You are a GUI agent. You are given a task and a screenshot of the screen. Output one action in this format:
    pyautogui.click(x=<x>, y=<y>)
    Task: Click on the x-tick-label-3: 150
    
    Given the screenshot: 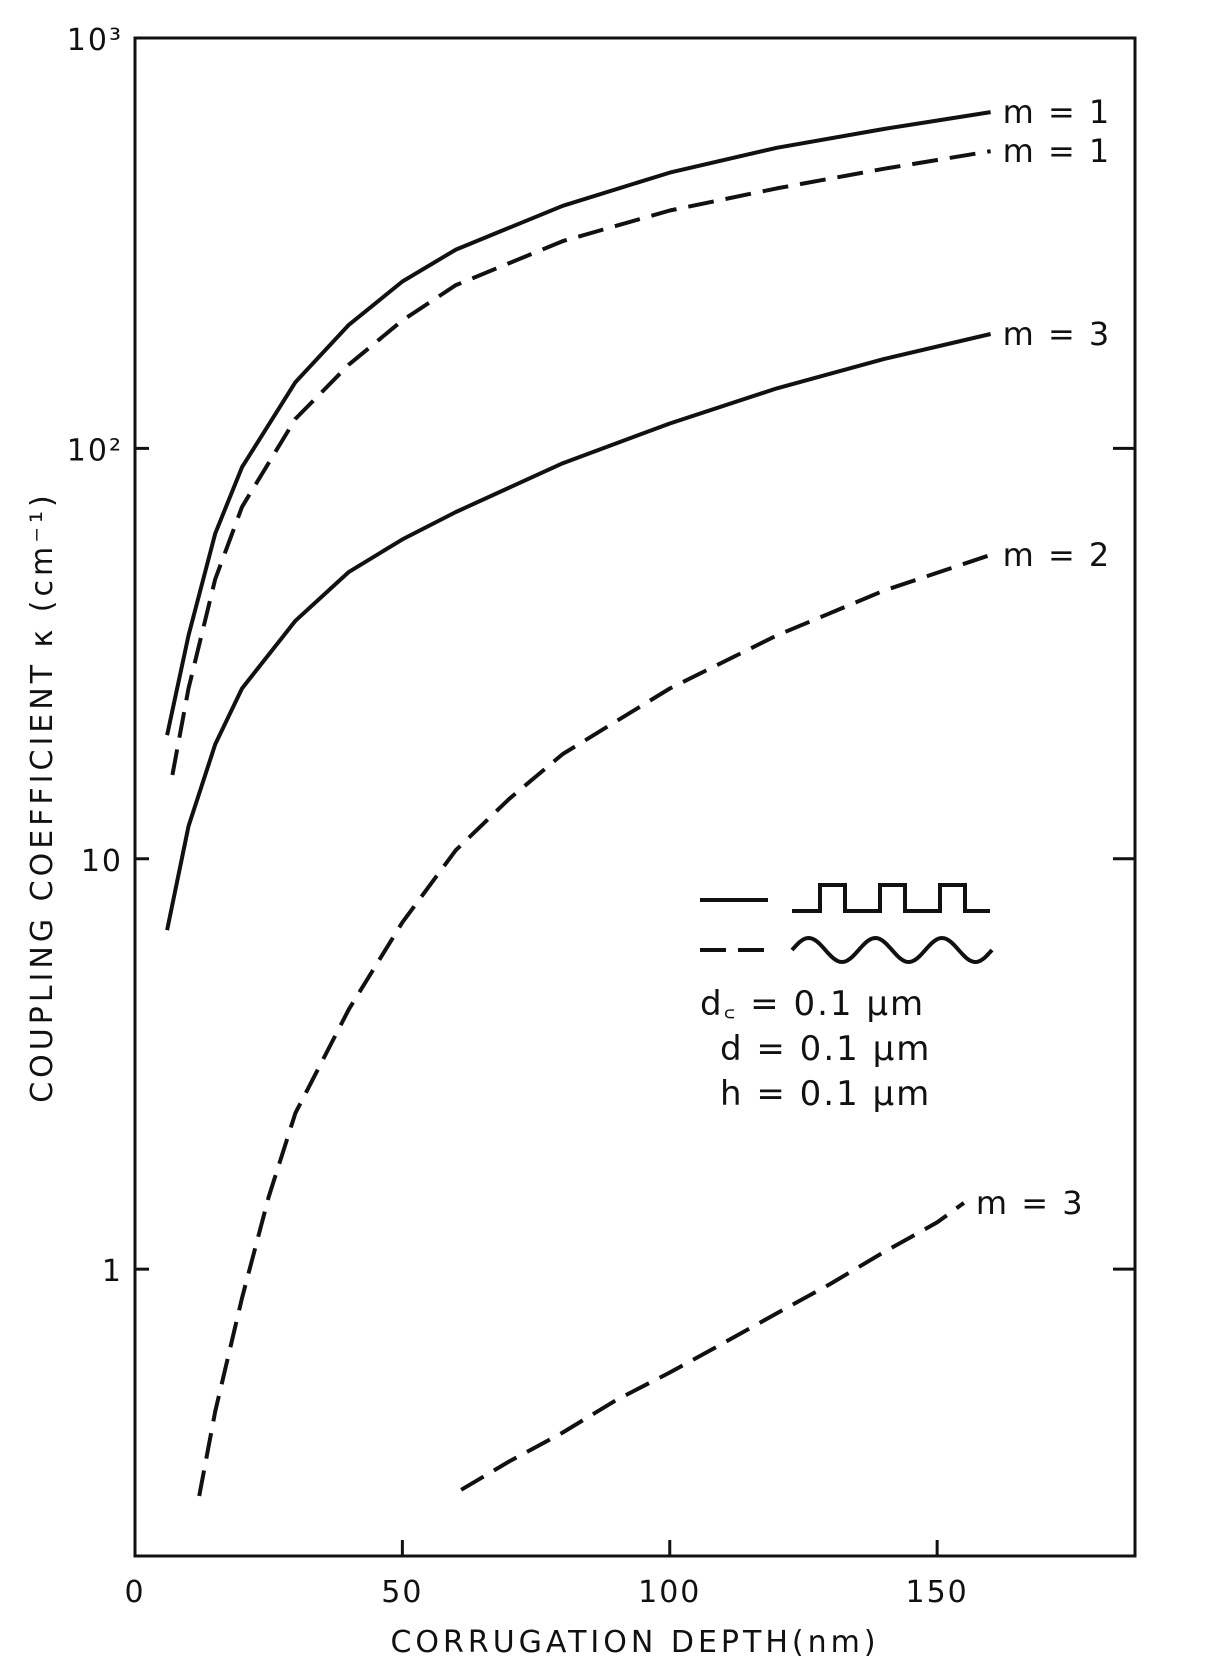 What is the action you would take?
    pyautogui.click(x=937, y=1592)
    